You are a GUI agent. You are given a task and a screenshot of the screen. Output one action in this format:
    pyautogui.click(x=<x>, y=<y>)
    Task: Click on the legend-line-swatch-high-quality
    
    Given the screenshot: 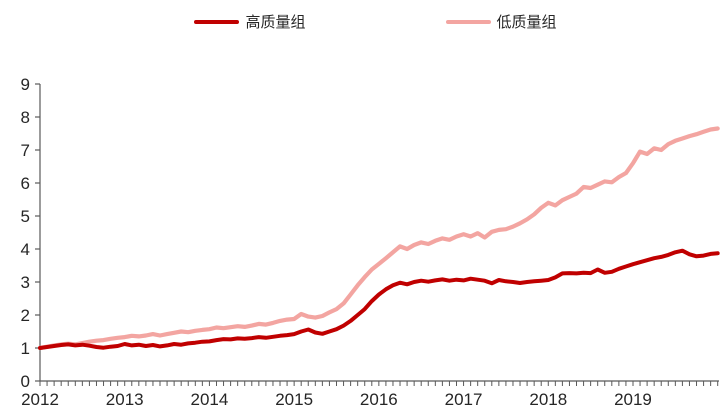 What is the action you would take?
    pyautogui.click(x=217, y=22)
    